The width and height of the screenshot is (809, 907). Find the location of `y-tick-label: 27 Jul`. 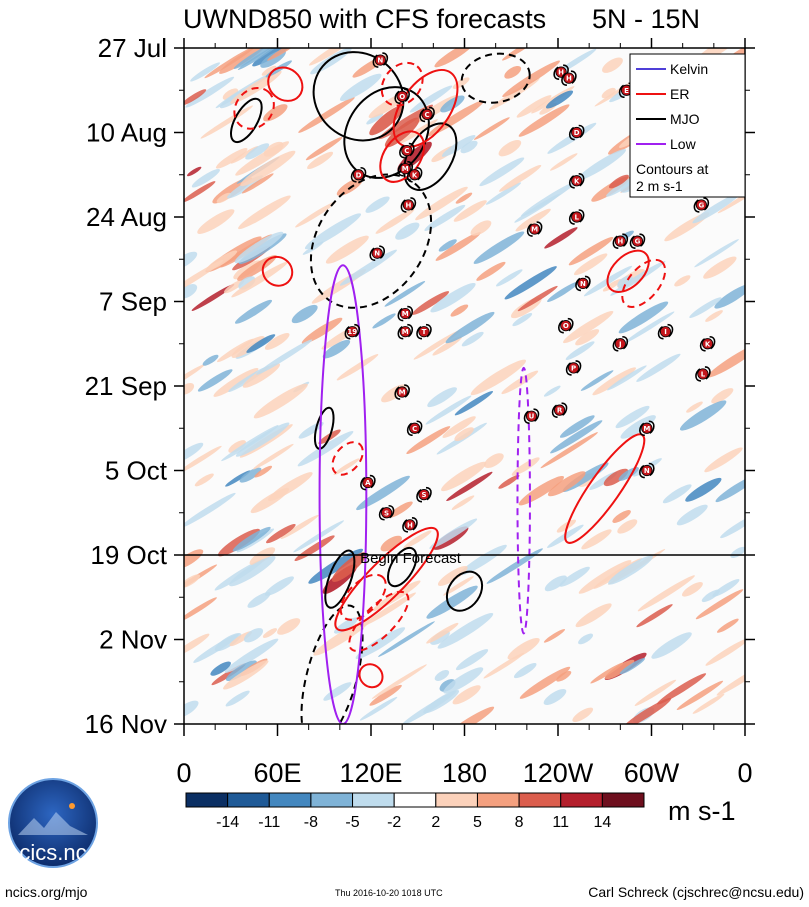

y-tick-label: 27 Jul is located at coordinates (132, 48).